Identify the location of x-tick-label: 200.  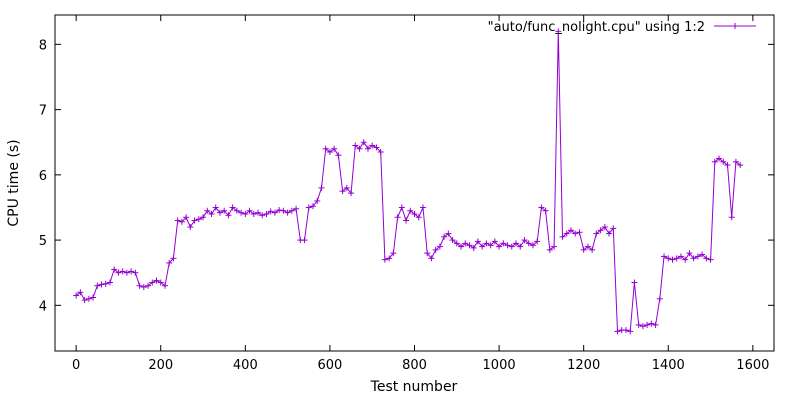
(160, 365).